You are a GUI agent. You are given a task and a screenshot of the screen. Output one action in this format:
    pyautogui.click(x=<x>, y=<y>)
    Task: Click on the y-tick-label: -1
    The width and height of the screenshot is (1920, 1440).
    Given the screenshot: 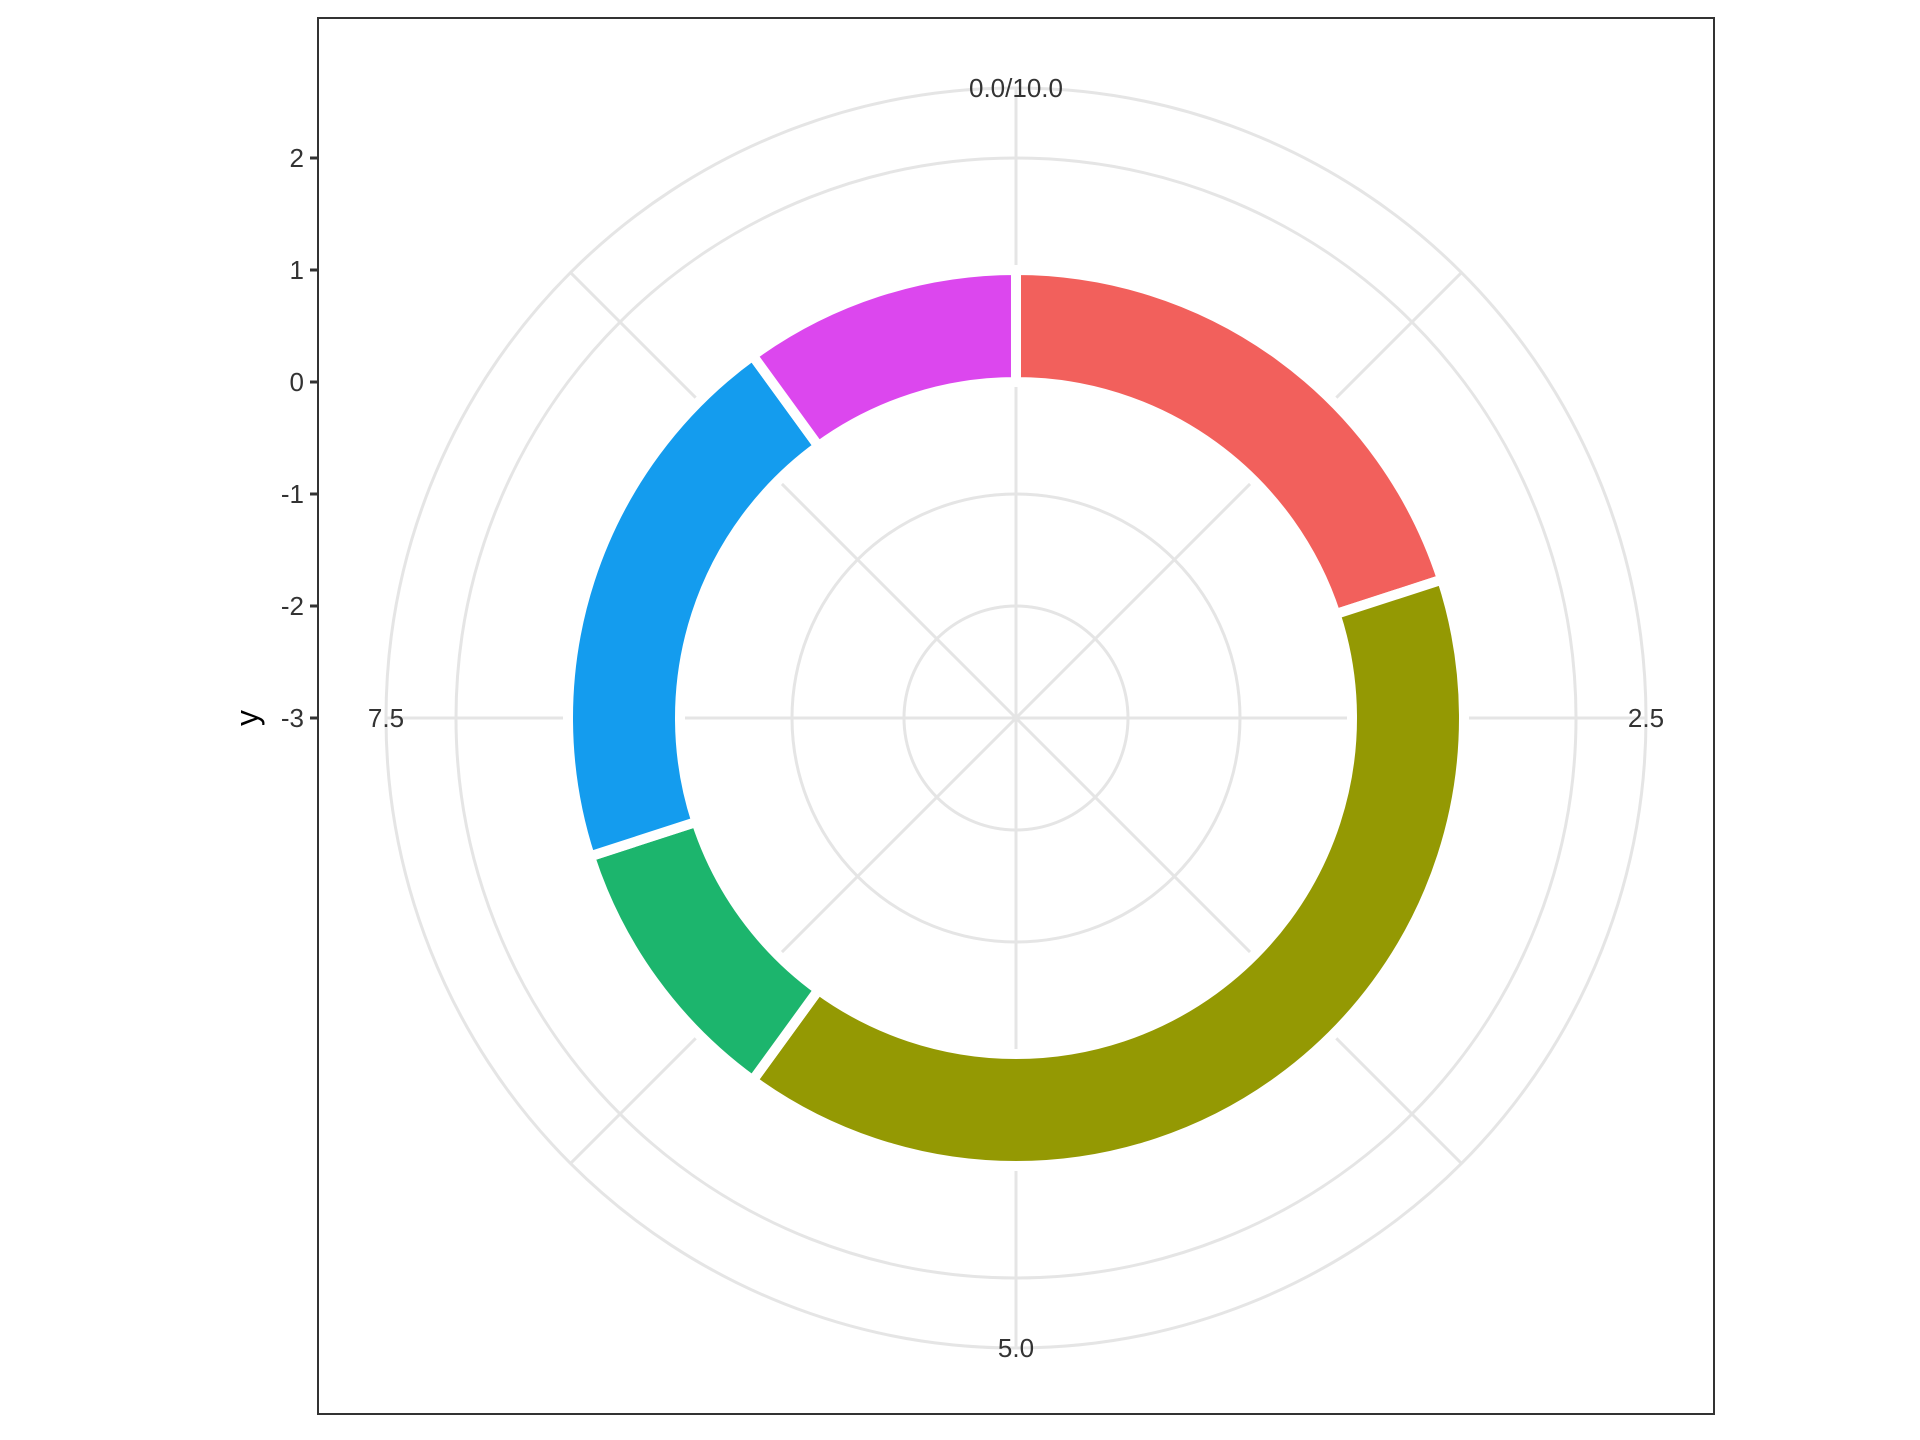 What is the action you would take?
    pyautogui.click(x=292, y=494)
    